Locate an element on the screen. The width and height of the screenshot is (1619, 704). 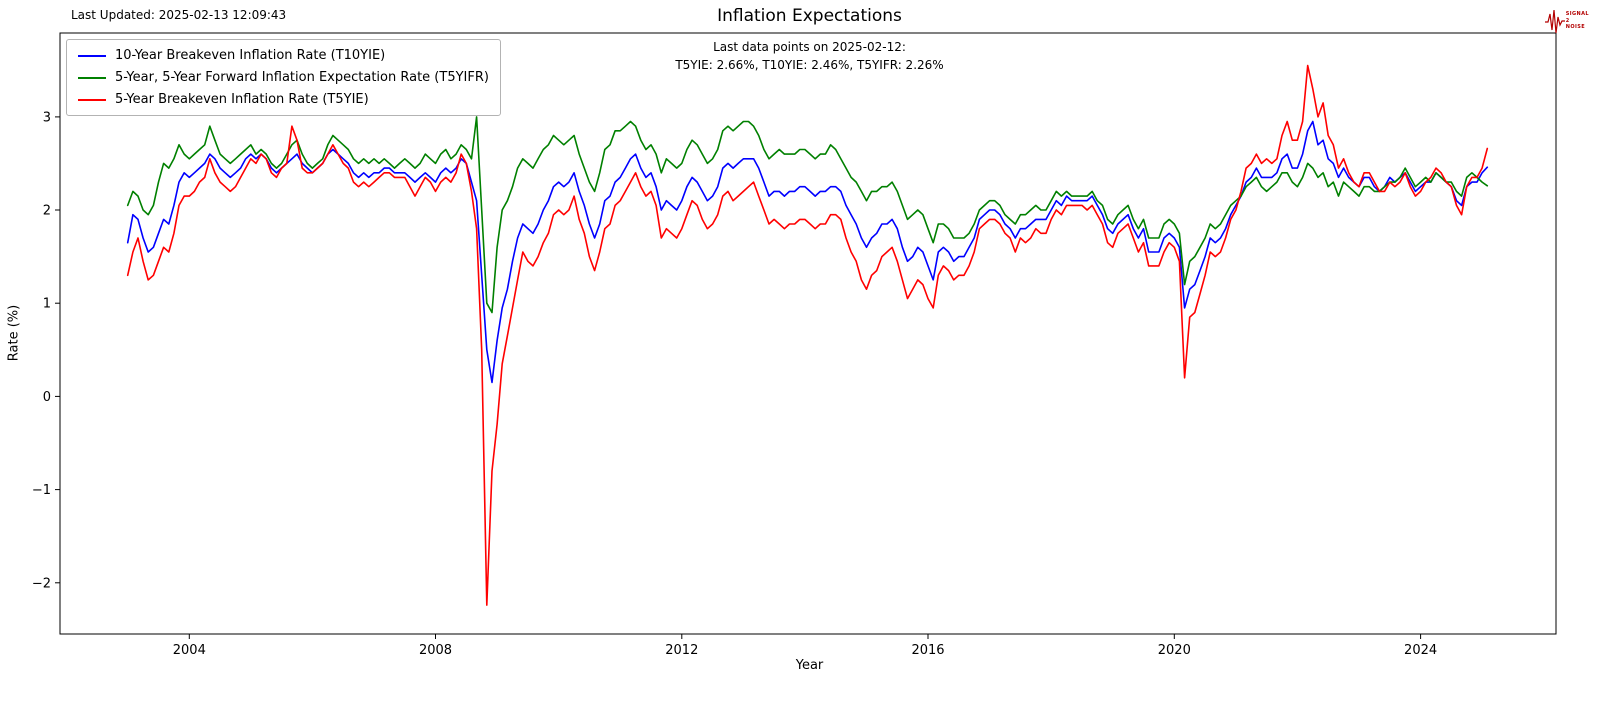
logo-line-1: SIGNAL is located at coordinates (1577, 14).